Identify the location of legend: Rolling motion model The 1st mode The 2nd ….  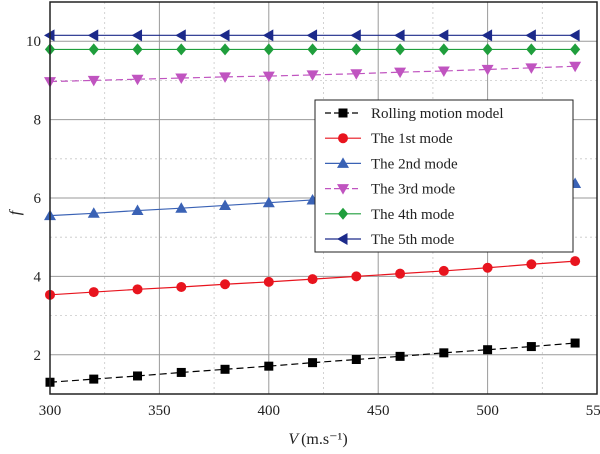
(444, 176).